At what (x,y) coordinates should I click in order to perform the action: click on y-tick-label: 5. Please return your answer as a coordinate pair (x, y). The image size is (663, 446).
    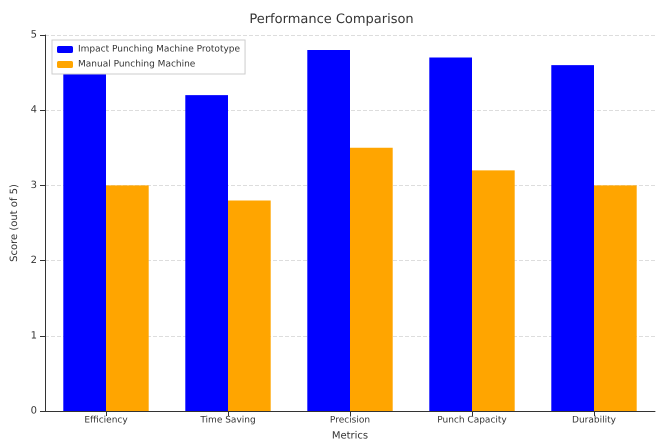
    Looking at the image, I should click on (33, 35).